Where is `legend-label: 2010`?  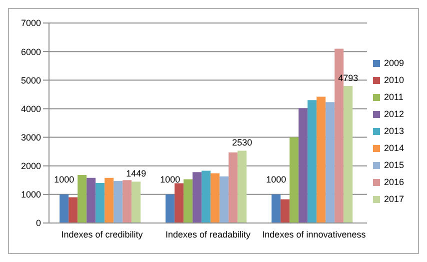
legend-label: 2010 is located at coordinates (394, 79).